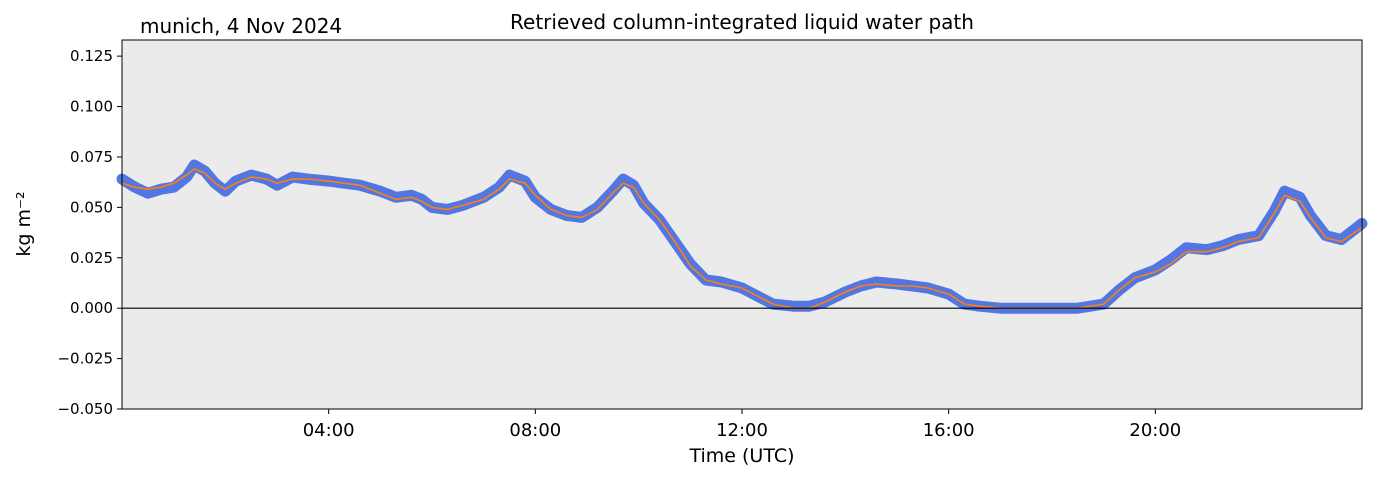 The height and width of the screenshot is (478, 1374). Describe the element at coordinates (91, 107) in the screenshot. I see `y-tick-label: 0.100` at that location.